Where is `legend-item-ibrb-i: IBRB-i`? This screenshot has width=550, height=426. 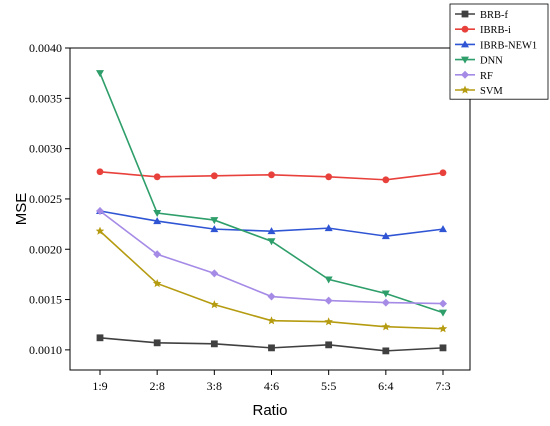 legend-item-ibrb-i: IBRB-i is located at coordinates (483, 30).